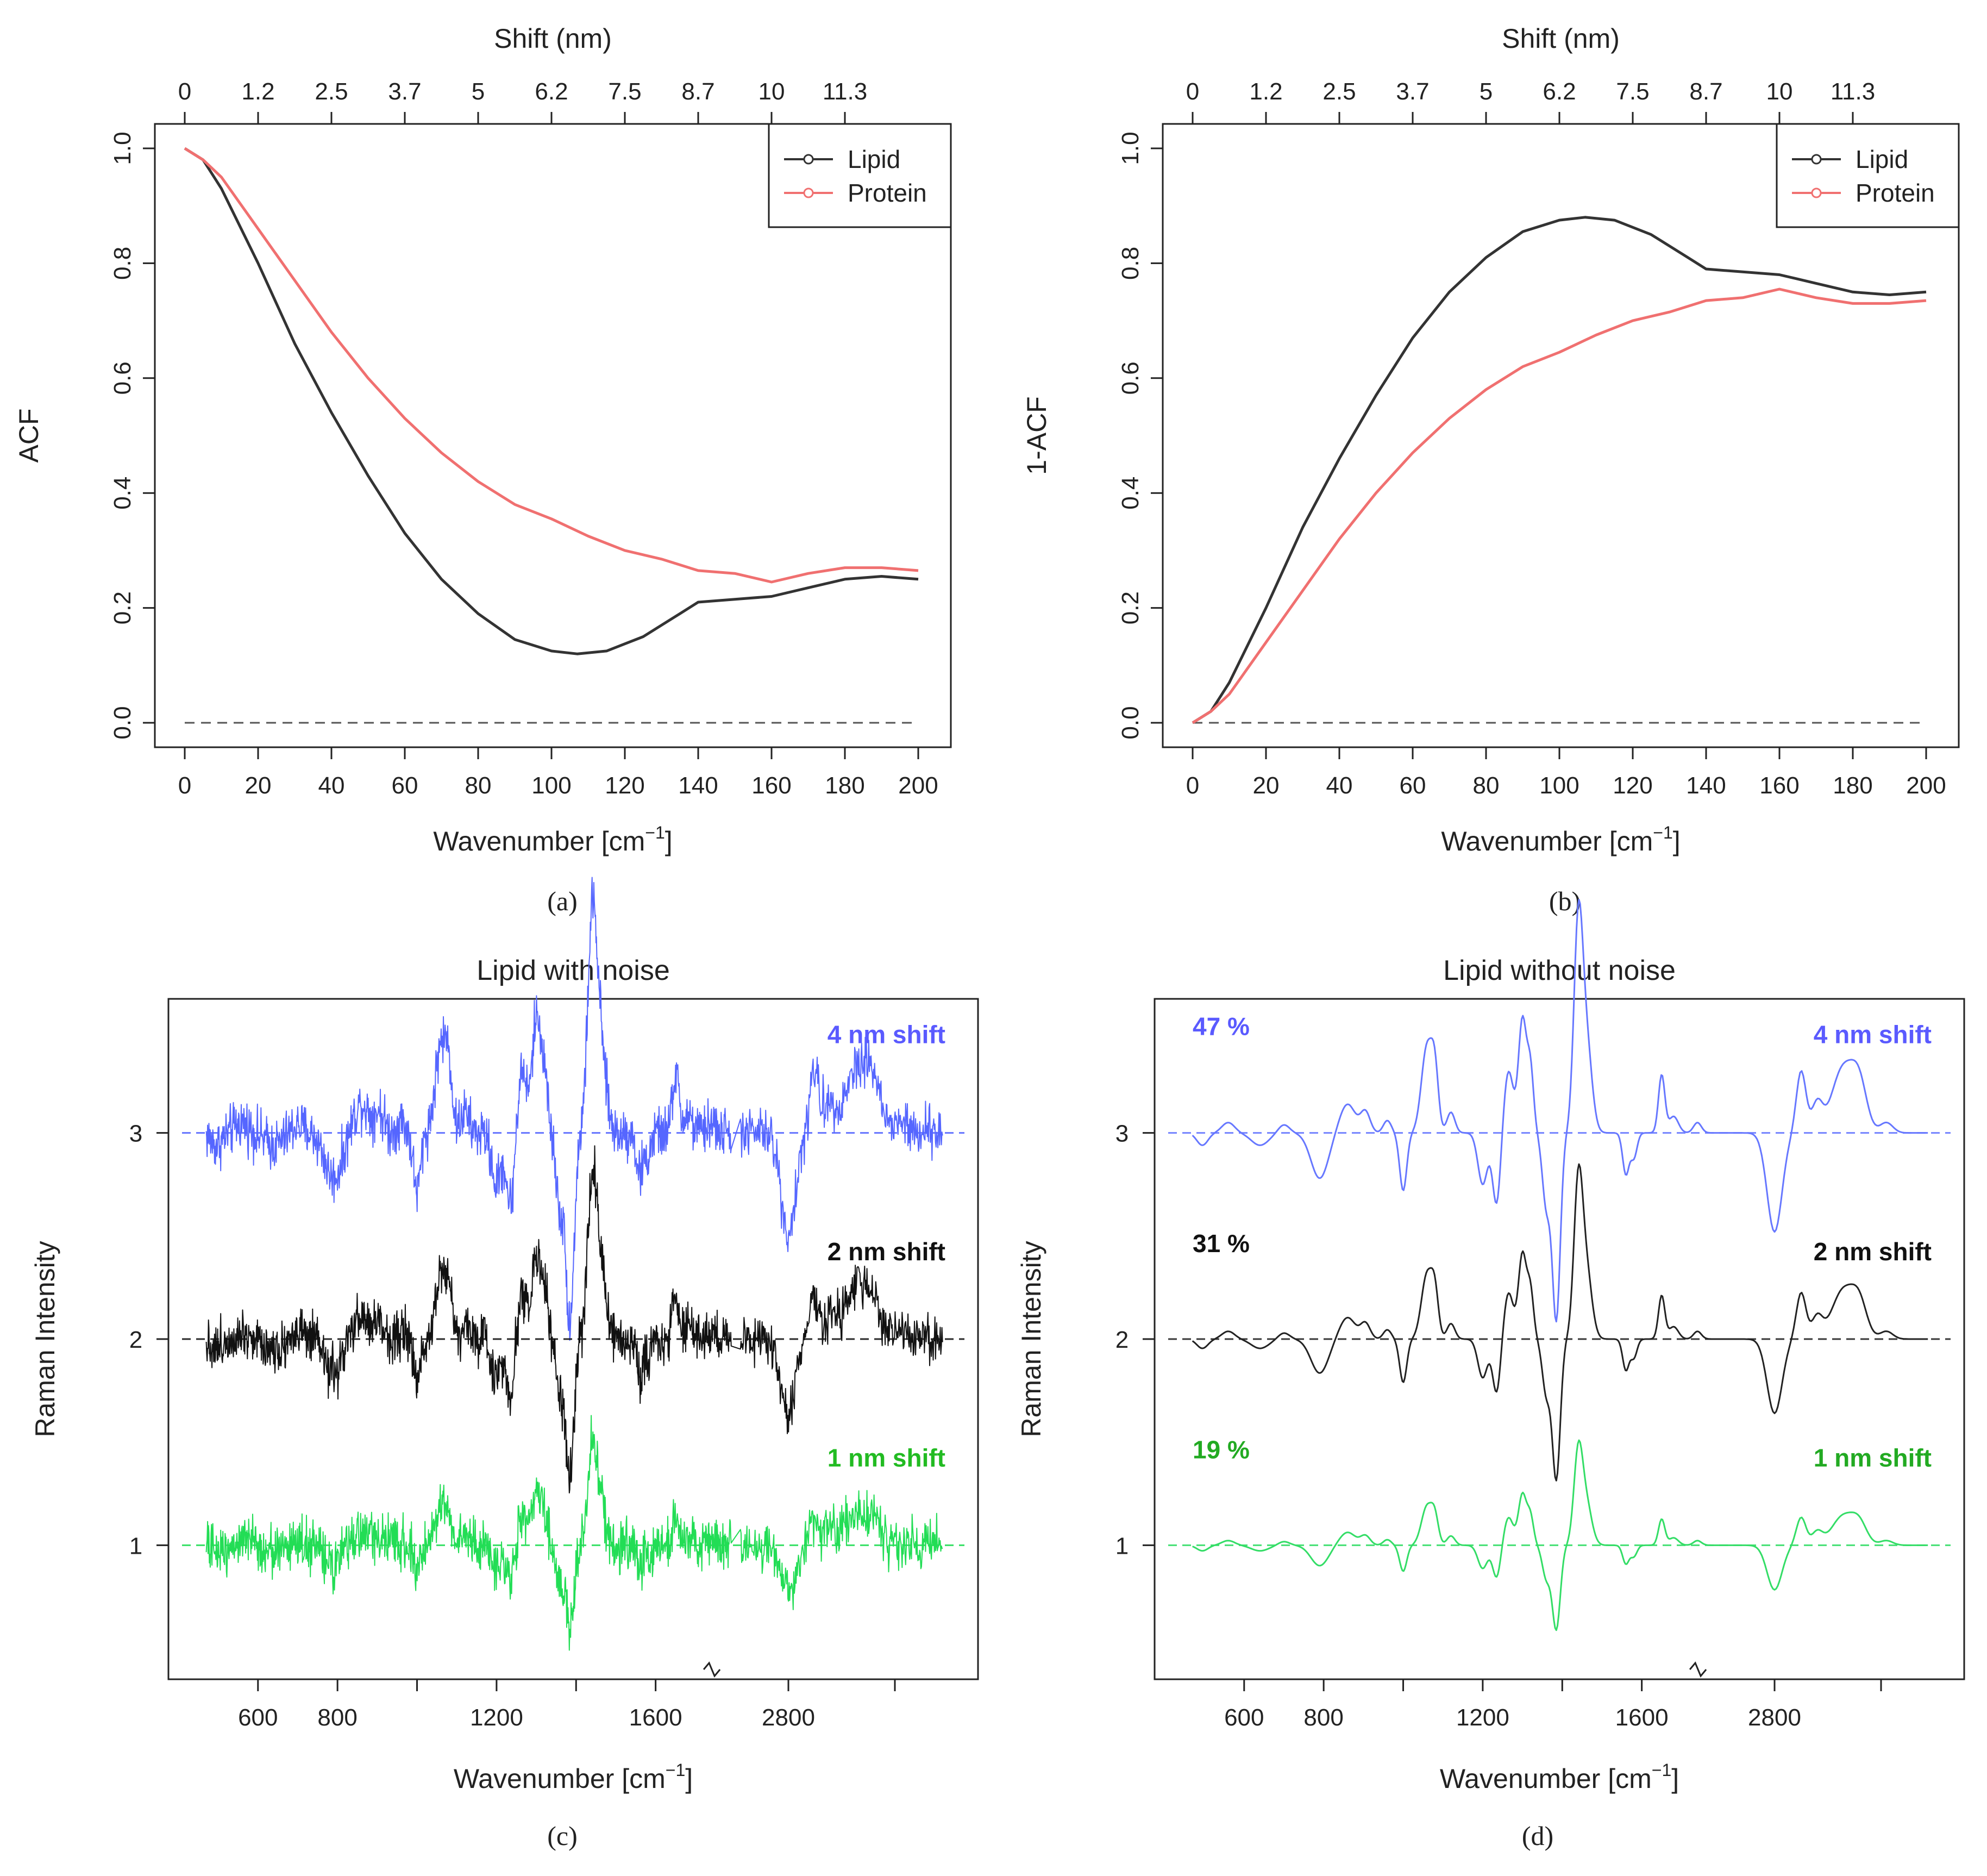 This screenshot has width=1987, height=1876. I want to click on percent-label: 31 %, so click(1221, 1243).